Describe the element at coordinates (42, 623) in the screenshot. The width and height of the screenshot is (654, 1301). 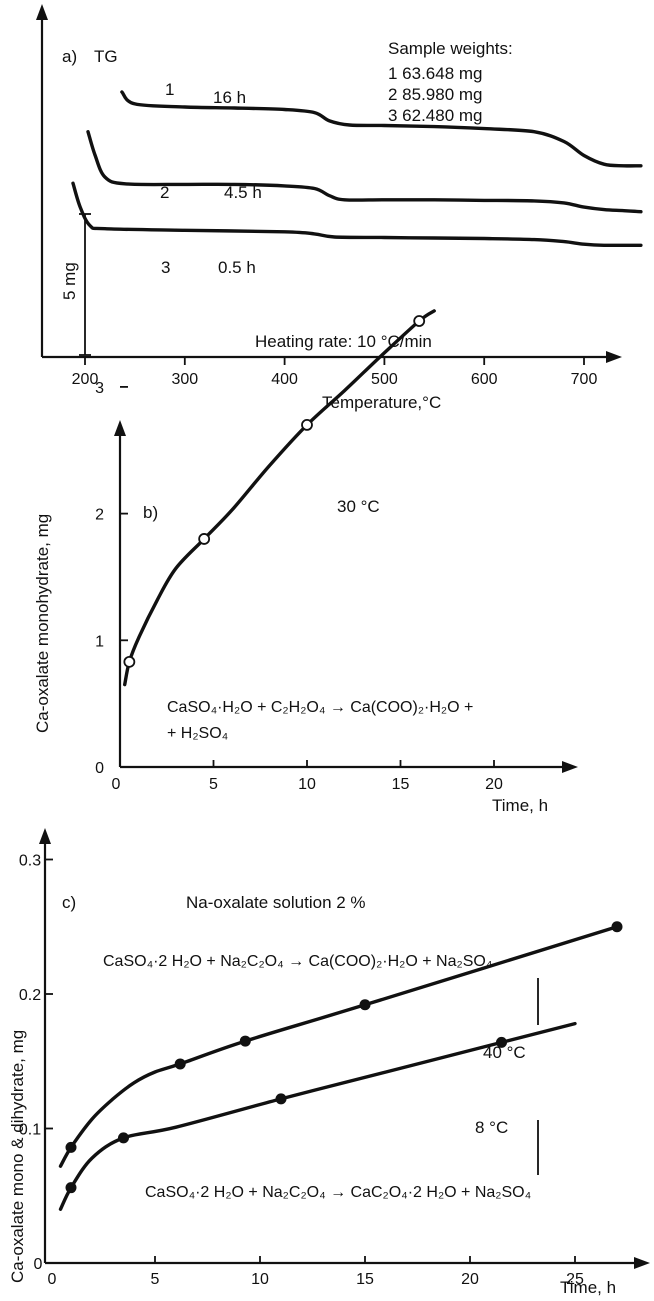
I see `panel-b-y-label: Ca-oxalate monohydrate, mg` at that location.